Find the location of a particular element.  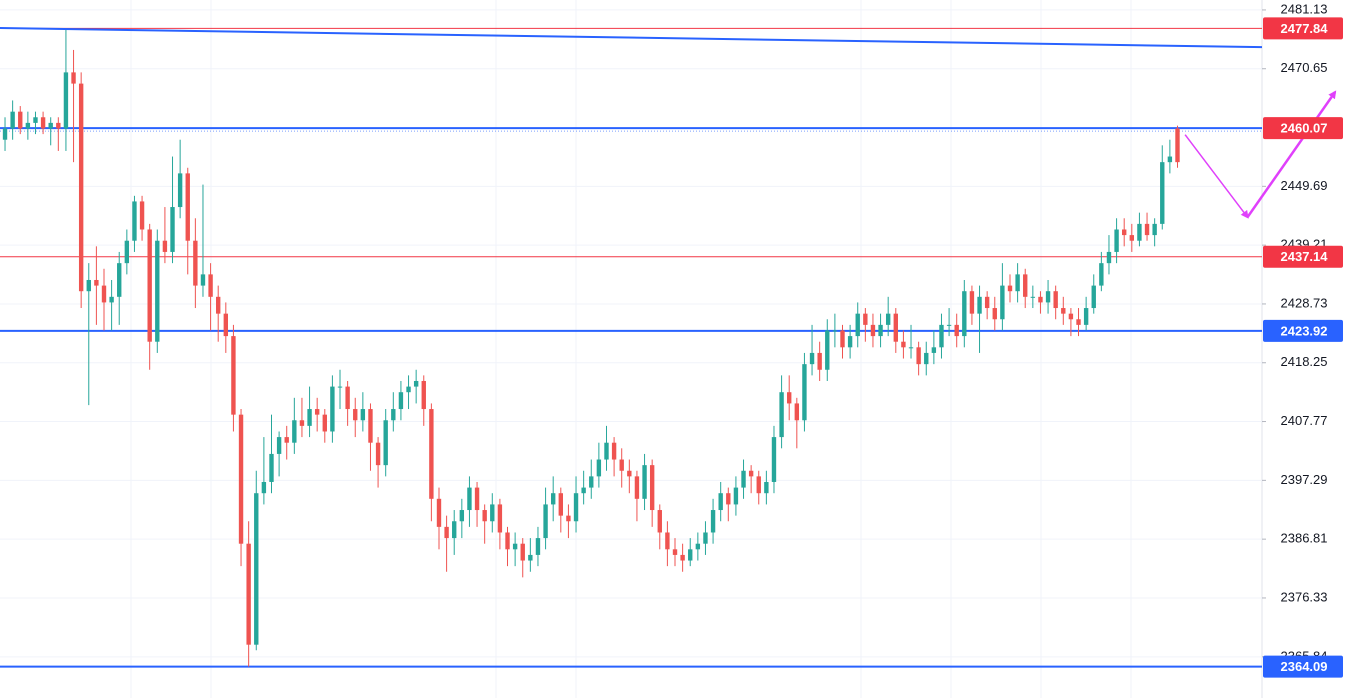

price-labels: 2477.84 2460.07 2437.14 2423.92 2364.09 is located at coordinates (1303, 347).